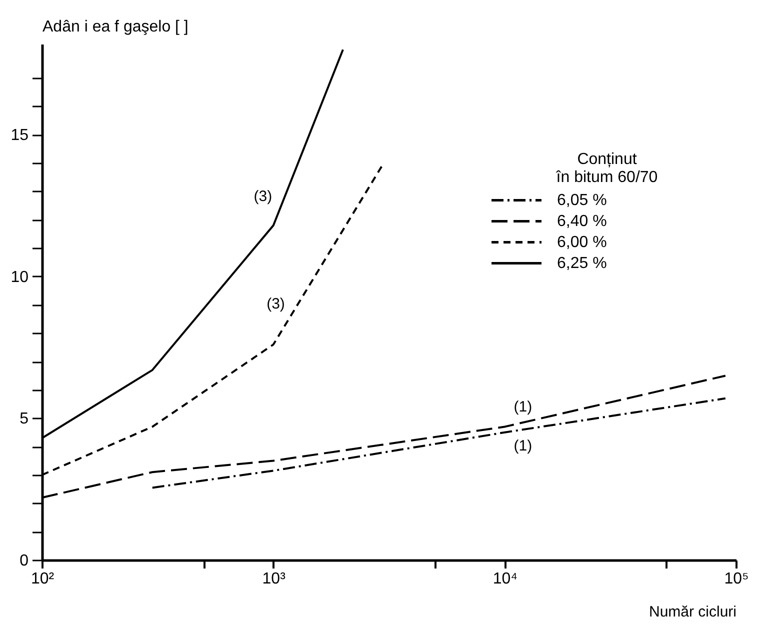 The width and height of the screenshot is (762, 624). Describe the element at coordinates (505, 579) in the screenshot. I see `x-tick-label: 10⁴` at that location.